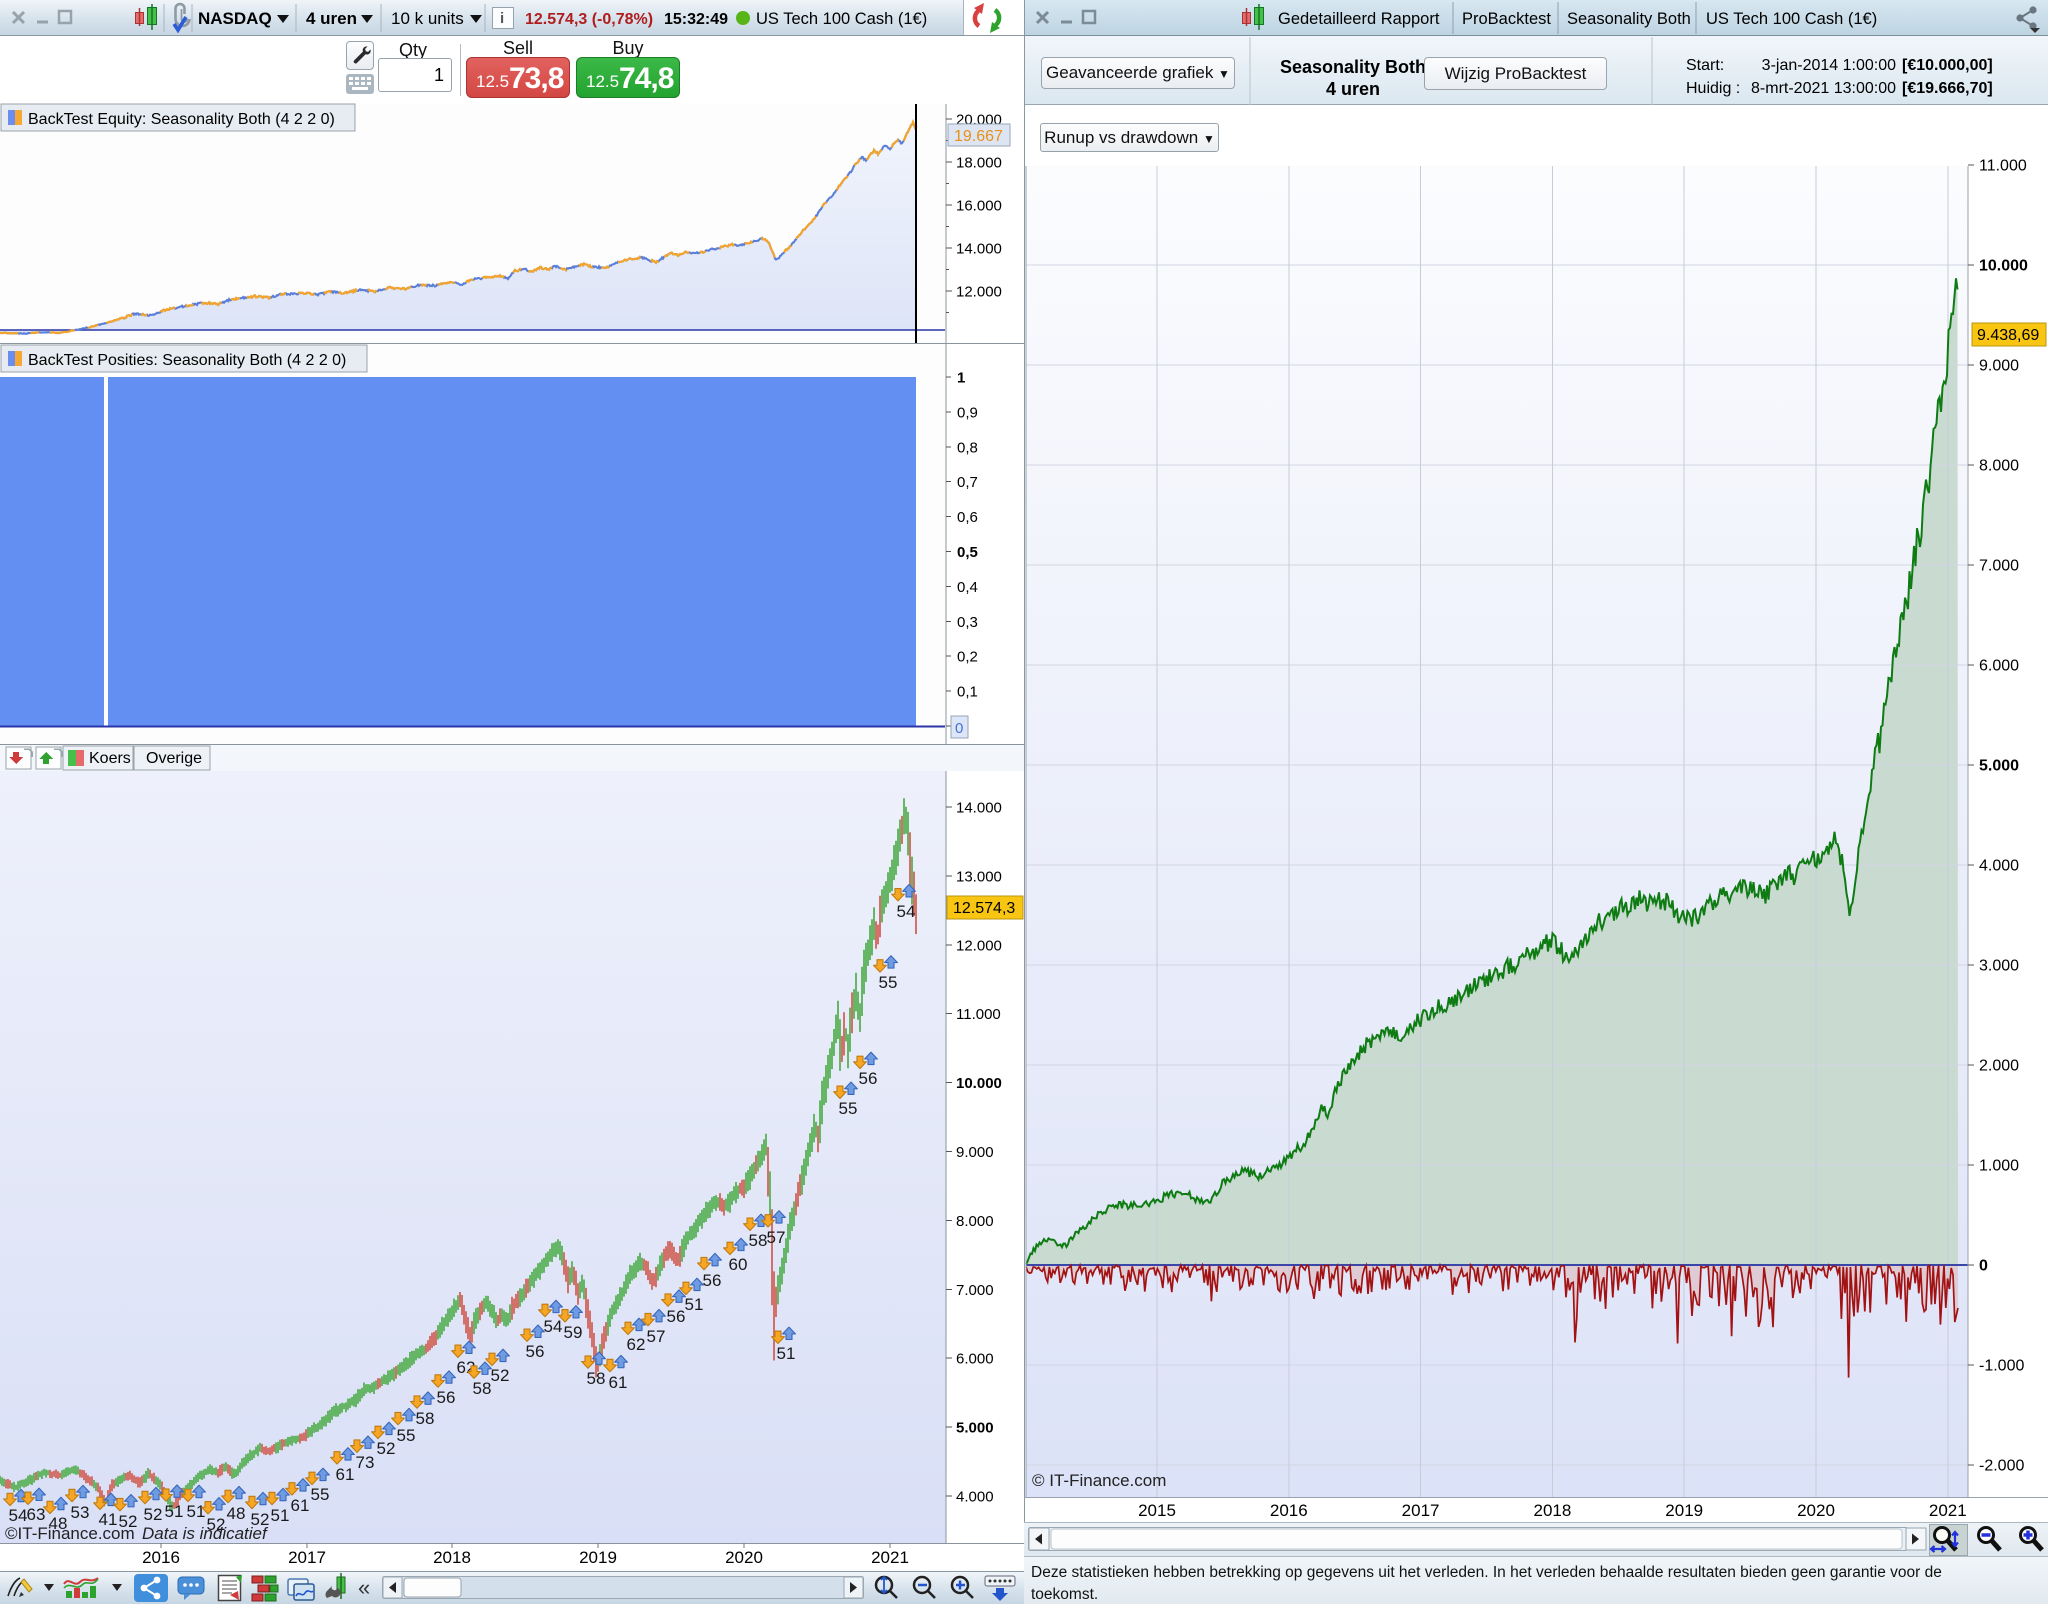  Describe the element at coordinates (967, 482) in the screenshot. I see `svg-text: 0,7` at that location.